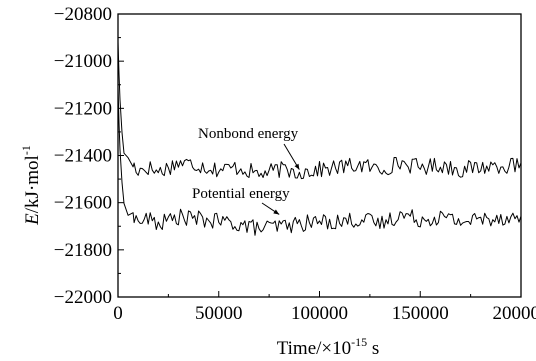 The image size is (536, 361). What do you see at coordinates (26, 150) in the screenshot?
I see `y-axis-exp: -1` at bounding box center [26, 150].